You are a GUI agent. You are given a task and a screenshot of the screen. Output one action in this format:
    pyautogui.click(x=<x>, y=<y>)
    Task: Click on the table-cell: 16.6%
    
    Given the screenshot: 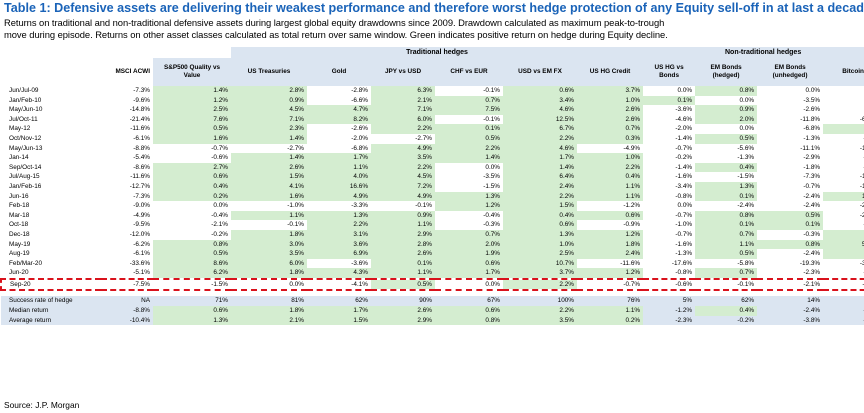 What is the action you would take?
    pyautogui.click(x=339, y=186)
    